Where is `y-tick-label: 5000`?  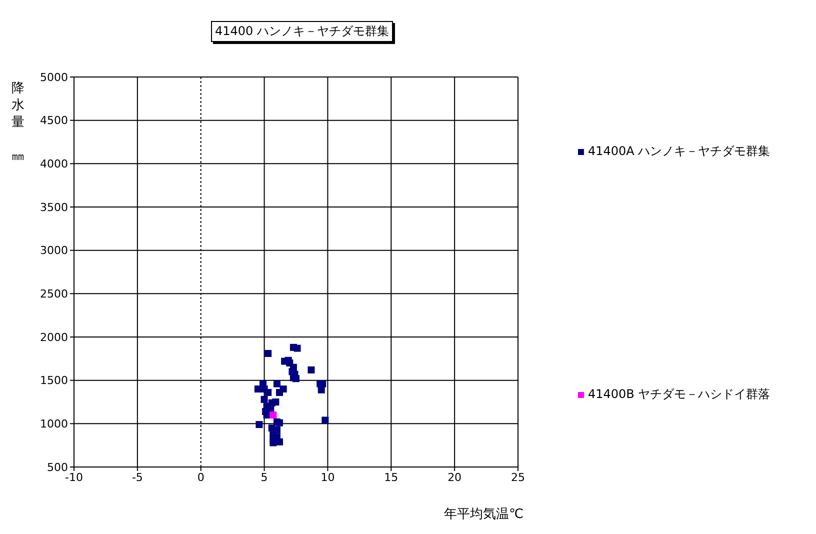 y-tick-label: 5000 is located at coordinates (54, 77).